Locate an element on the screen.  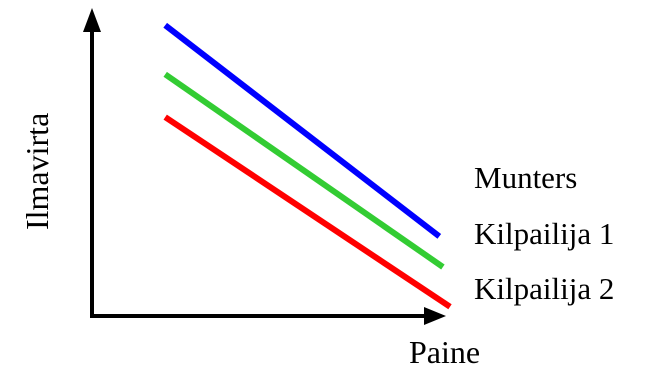
series-label-munters: Munters is located at coordinates (525, 177).